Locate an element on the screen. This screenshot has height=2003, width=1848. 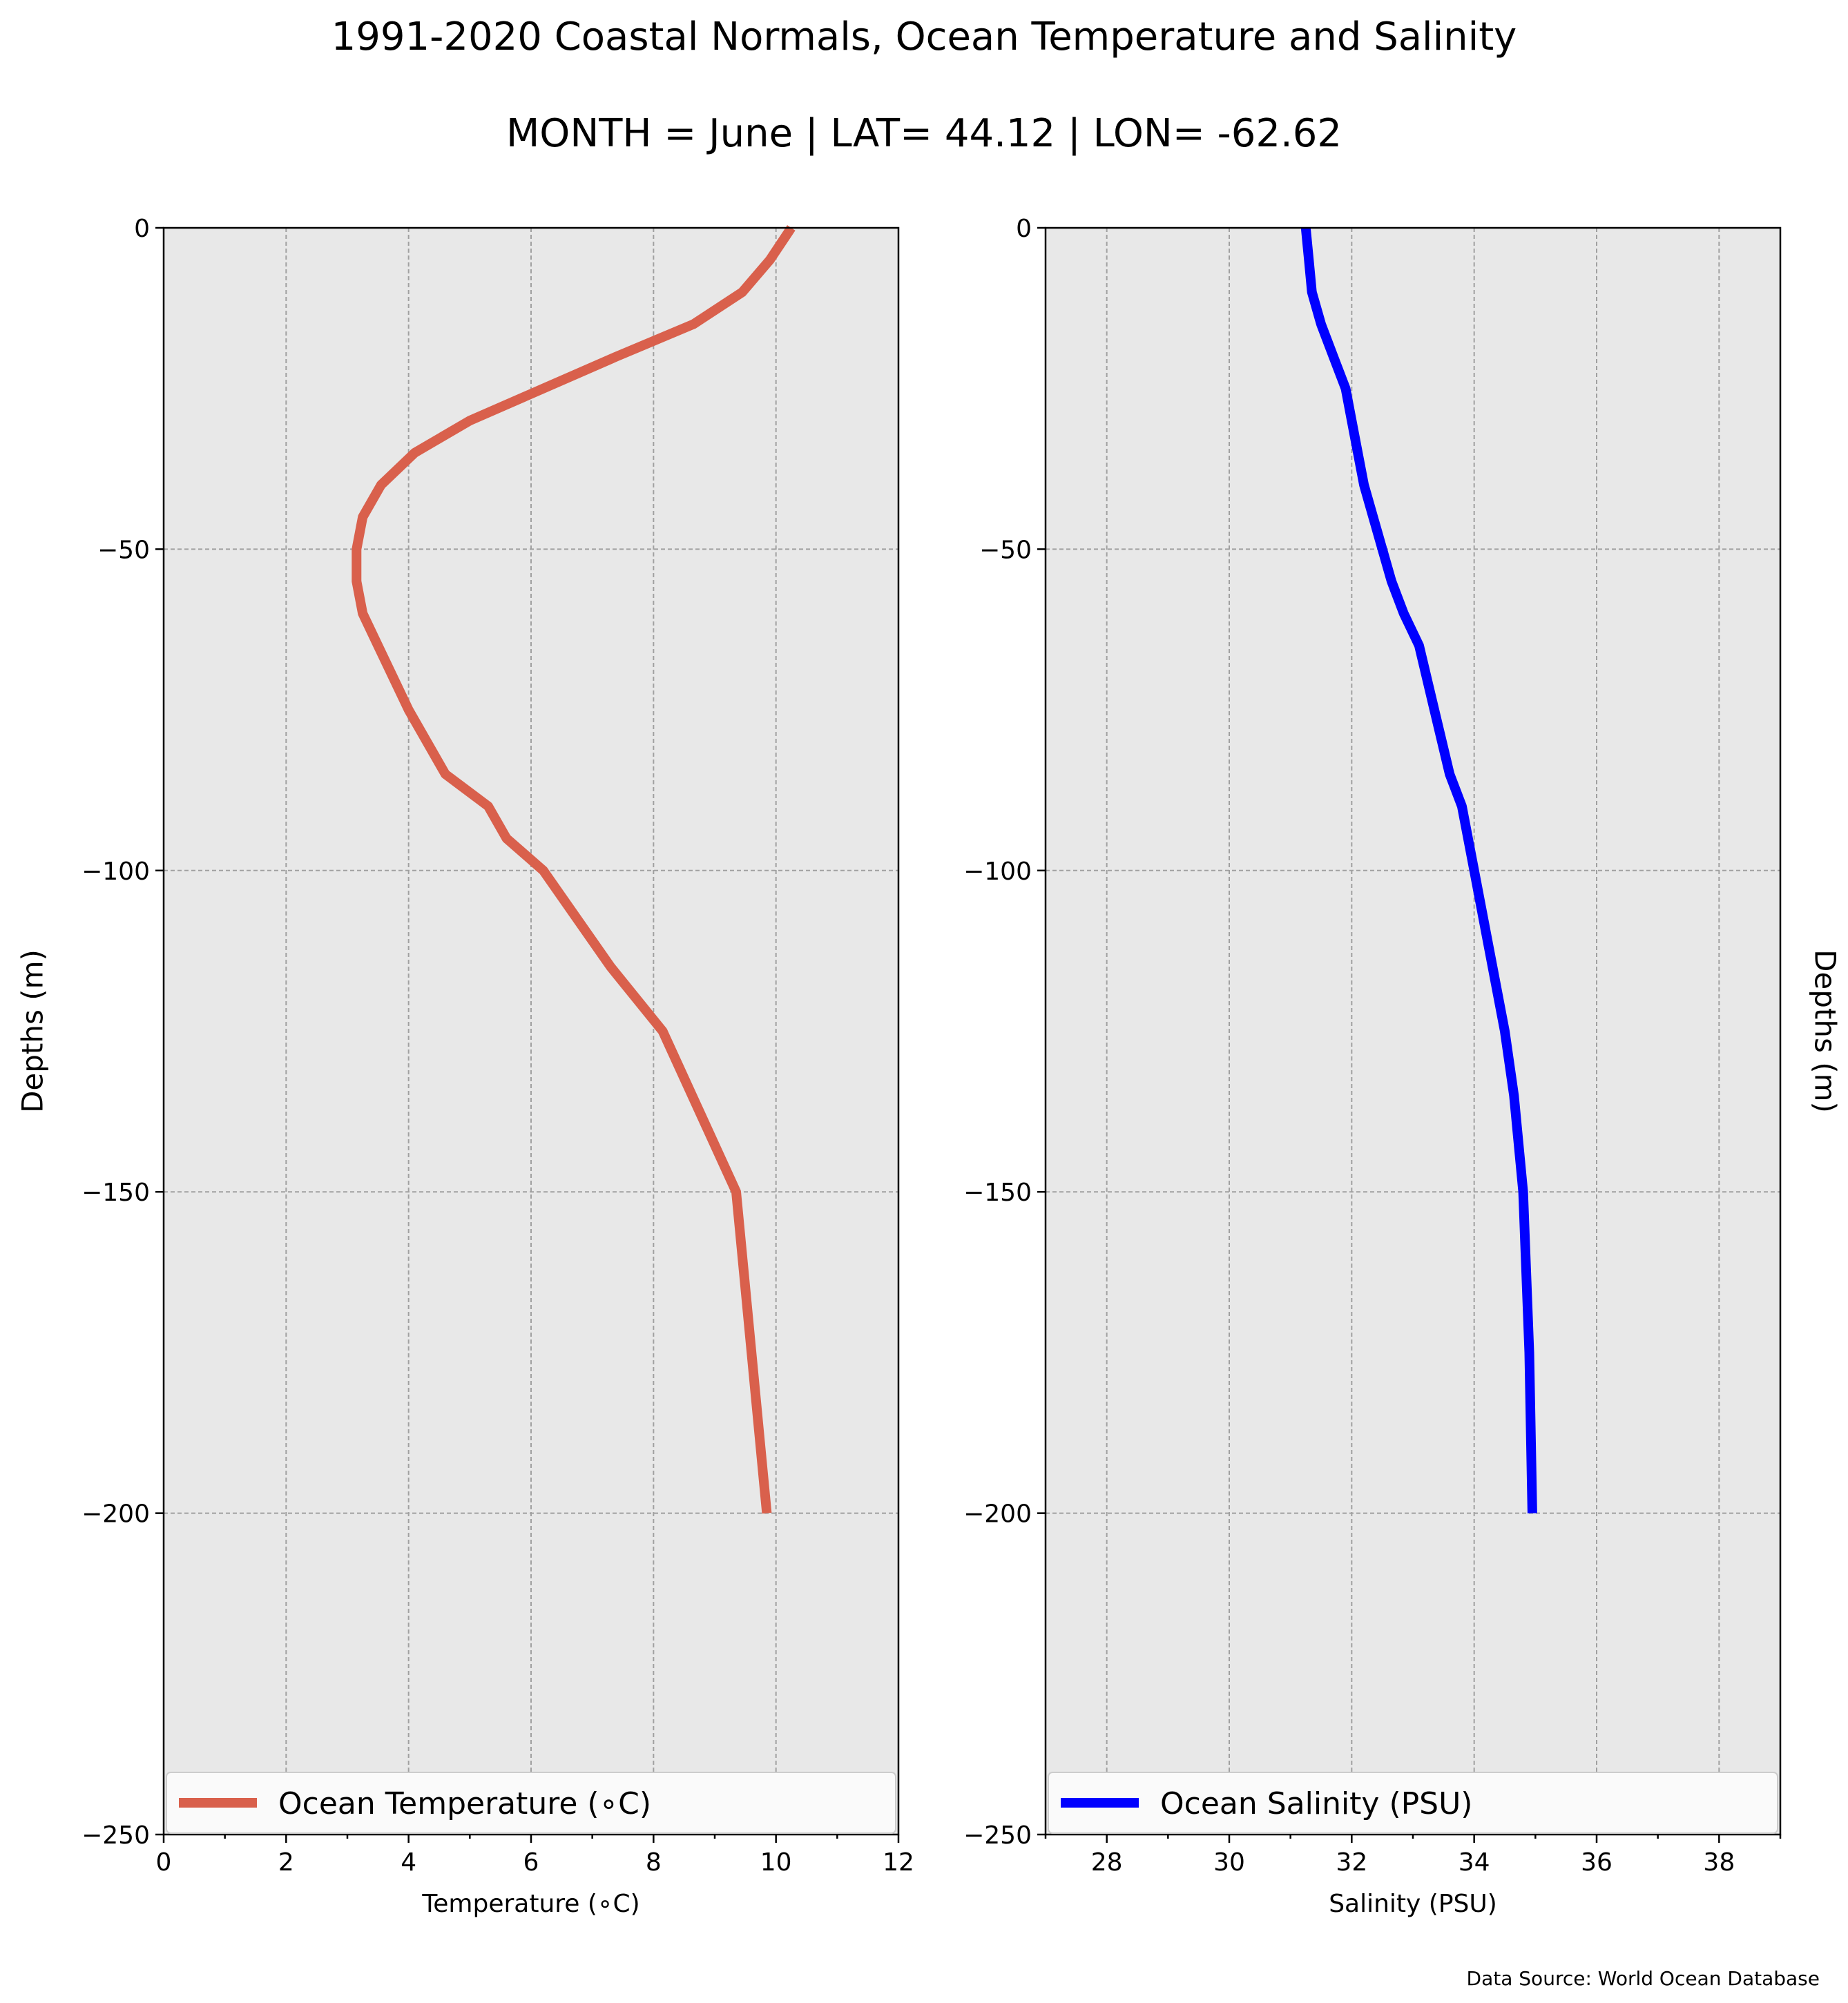
x-tick-label: 32 is located at coordinates (1351, 1862).